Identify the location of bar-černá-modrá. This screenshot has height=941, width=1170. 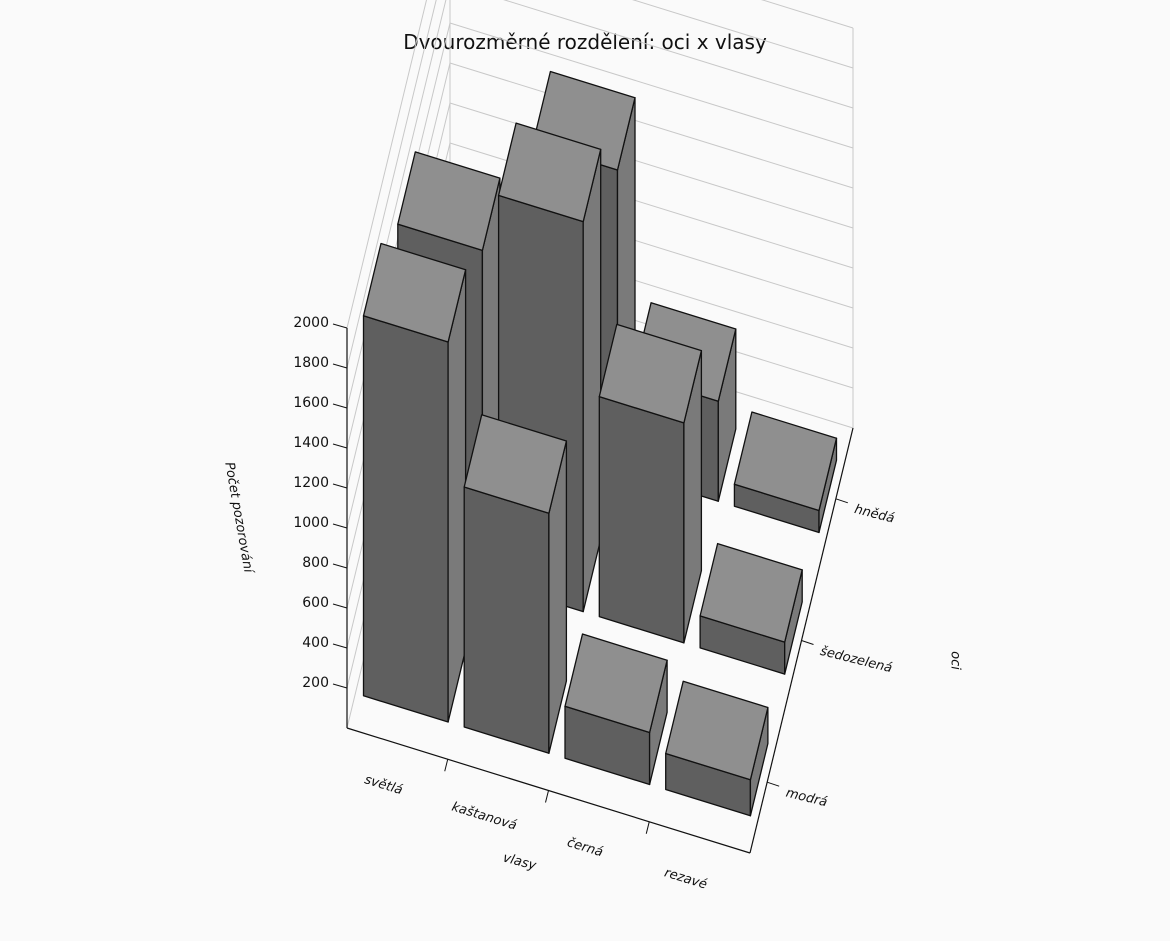
(616, 709).